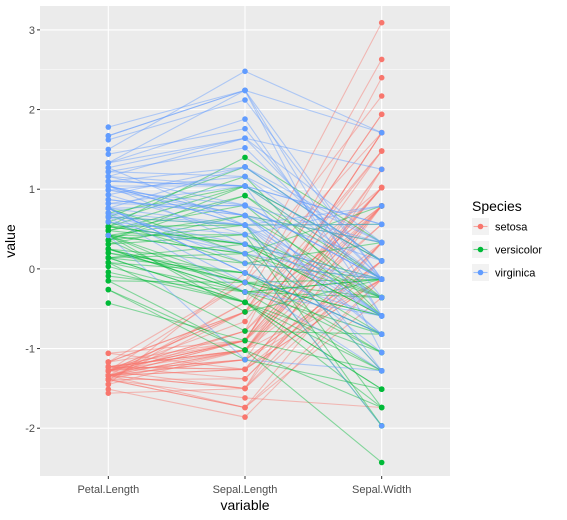 The image size is (567, 520). Describe the element at coordinates (518, 251) in the screenshot. I see `legend-label-versicolor: versicolor` at that location.